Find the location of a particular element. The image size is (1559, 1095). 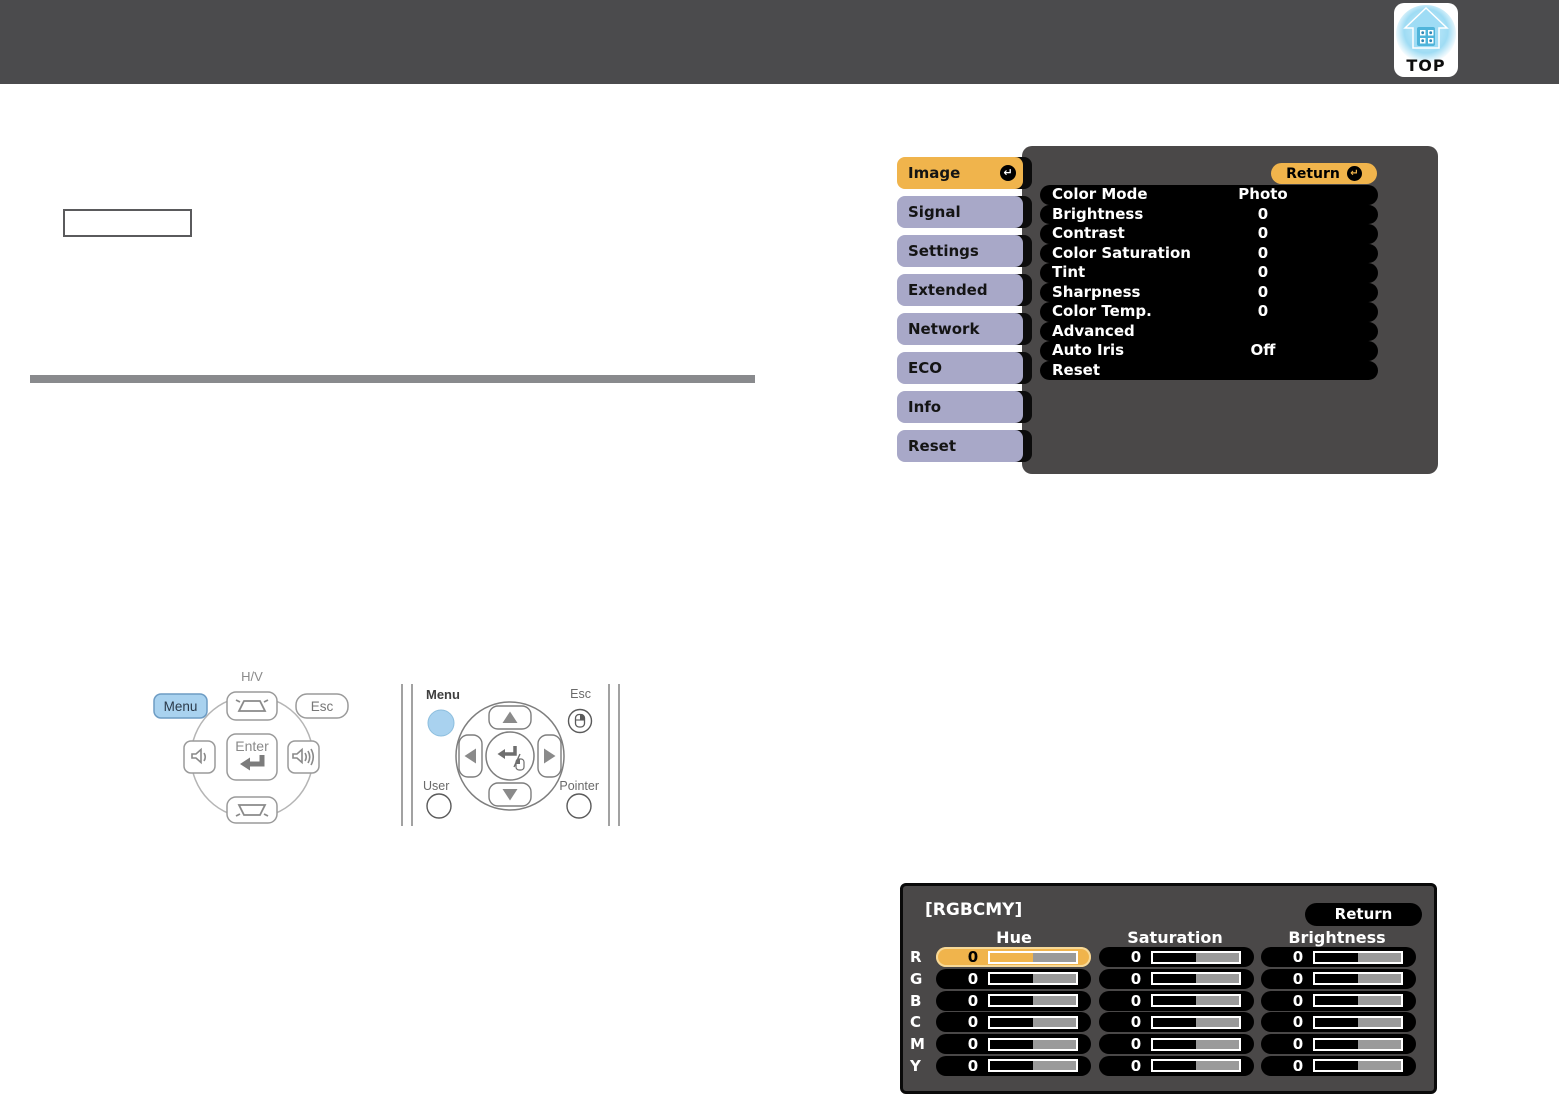

rgbcmy-return-button: Return is located at coordinates (1363, 914).